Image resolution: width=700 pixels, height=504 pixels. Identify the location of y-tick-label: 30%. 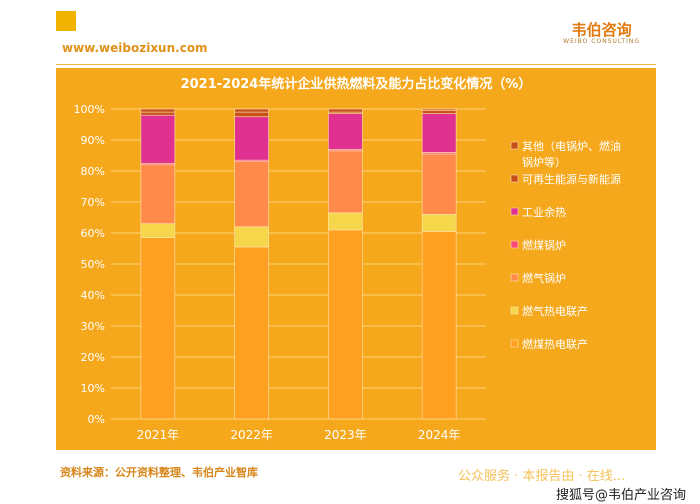
(93, 326).